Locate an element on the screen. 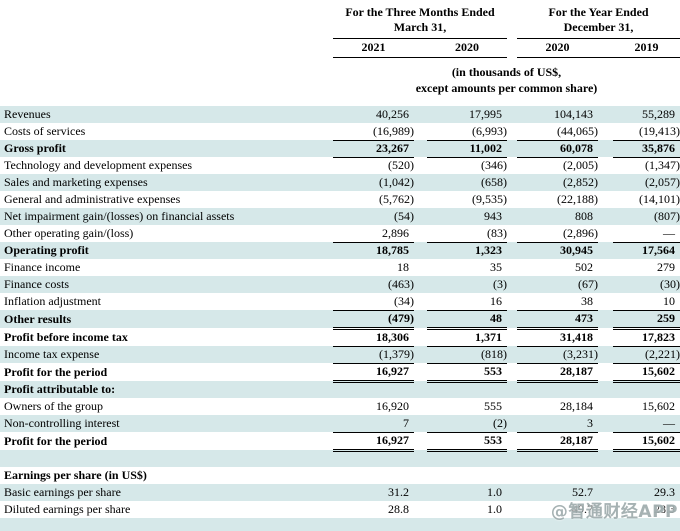 The width and height of the screenshot is (680, 531). value-cell: 259 is located at coordinates (646, 320).